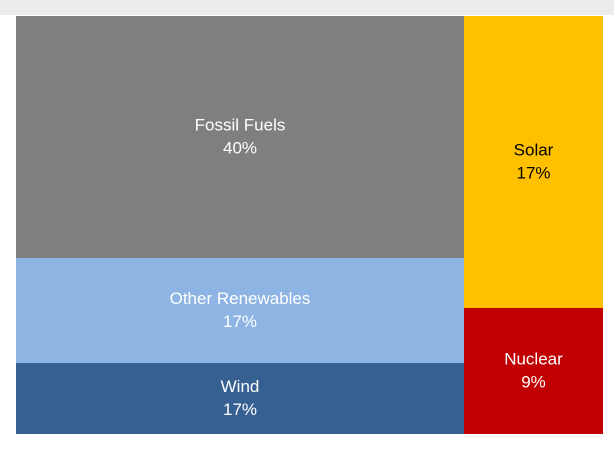 The height and width of the screenshot is (462, 614). What do you see at coordinates (240, 147) in the screenshot?
I see `tile-value-label: 40%` at bounding box center [240, 147].